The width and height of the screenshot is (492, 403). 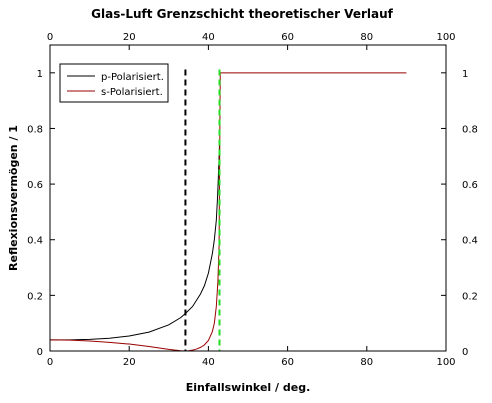 I want to click on y-tick-label-right: 0.6, so click(x=470, y=185).